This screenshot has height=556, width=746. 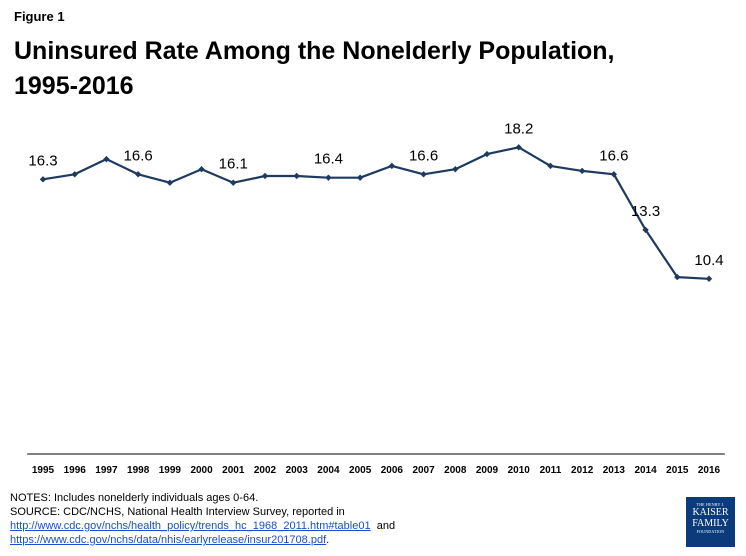 I want to click on and-text: and, so click(x=386, y=526).